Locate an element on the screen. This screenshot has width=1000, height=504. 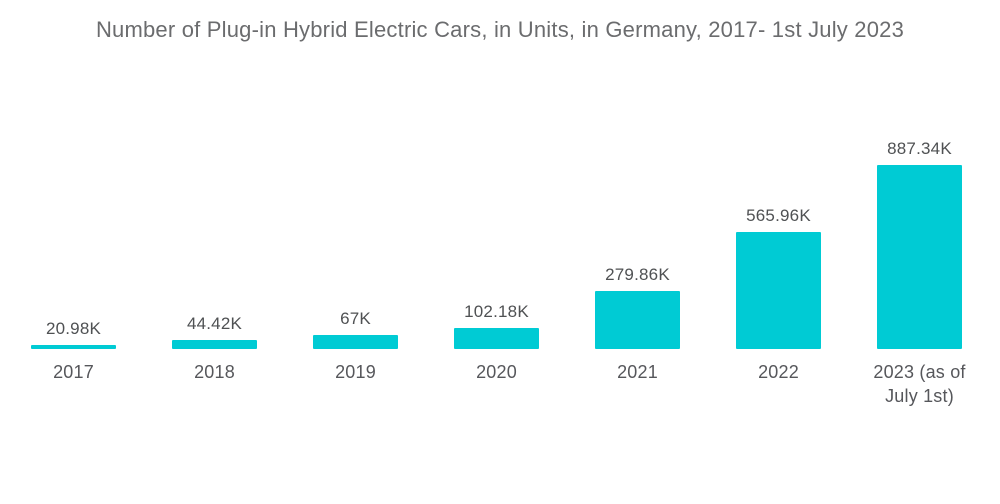
bar-column: 279.86K is located at coordinates (637, 307).